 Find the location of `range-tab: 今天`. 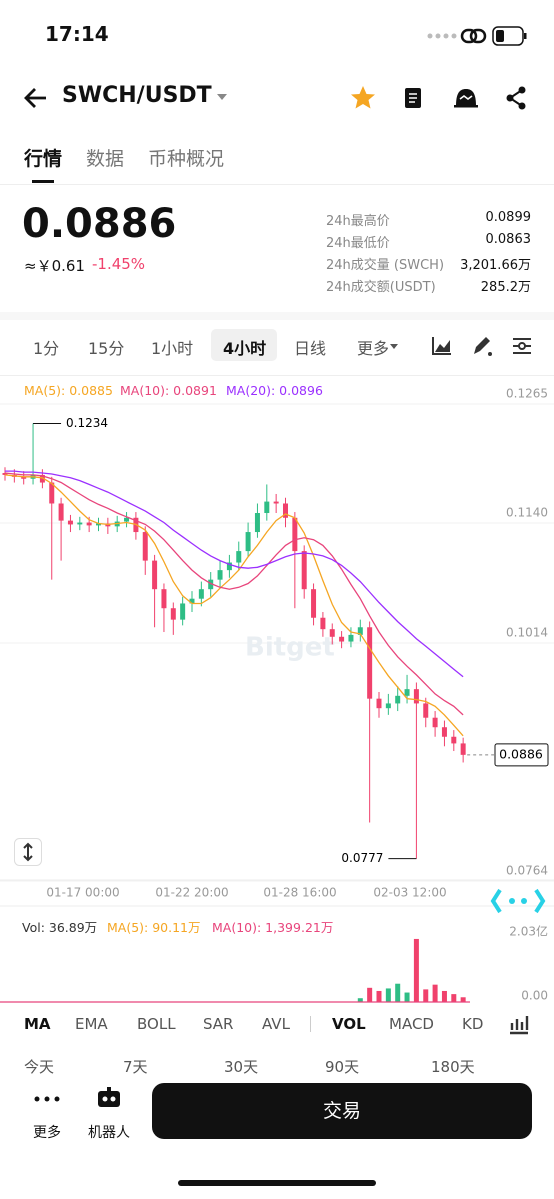

range-tab: 今天 is located at coordinates (39, 1067).